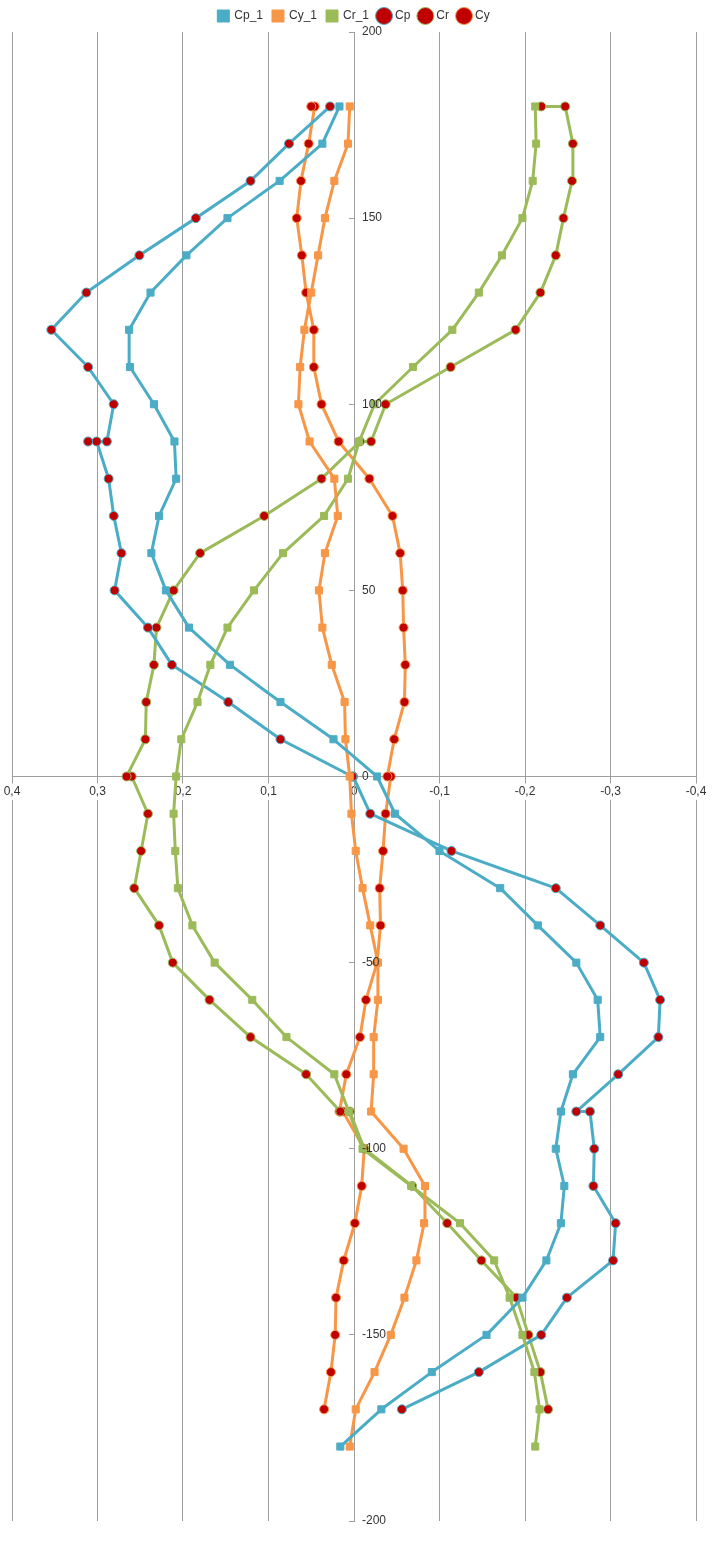  Describe the element at coordinates (374, 1334) in the screenshot. I see `y-tick-label: -150` at that location.